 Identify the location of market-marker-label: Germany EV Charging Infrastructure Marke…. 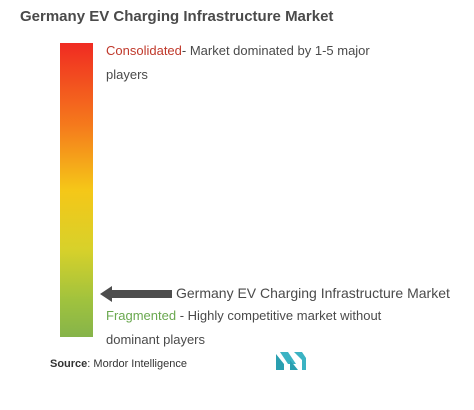
(313, 292).